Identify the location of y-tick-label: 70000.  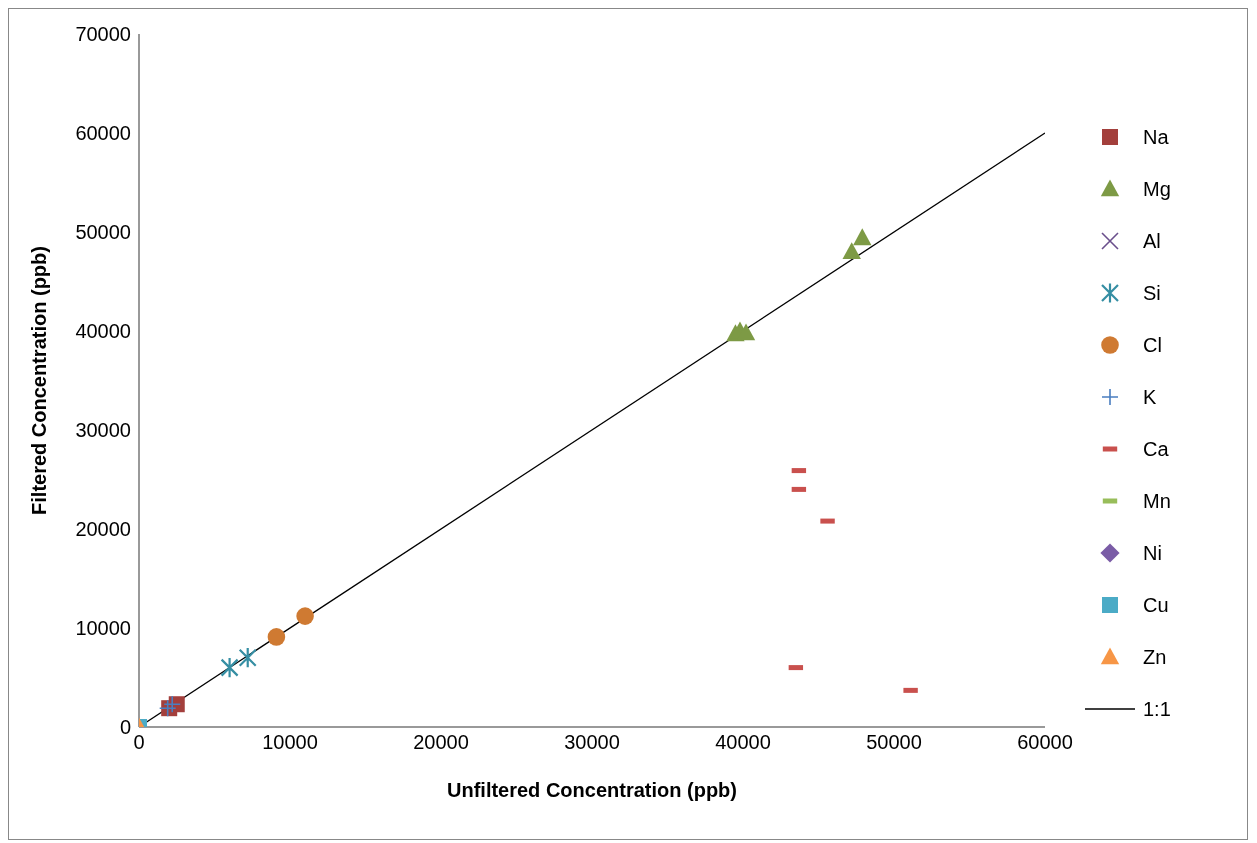
(103, 34).